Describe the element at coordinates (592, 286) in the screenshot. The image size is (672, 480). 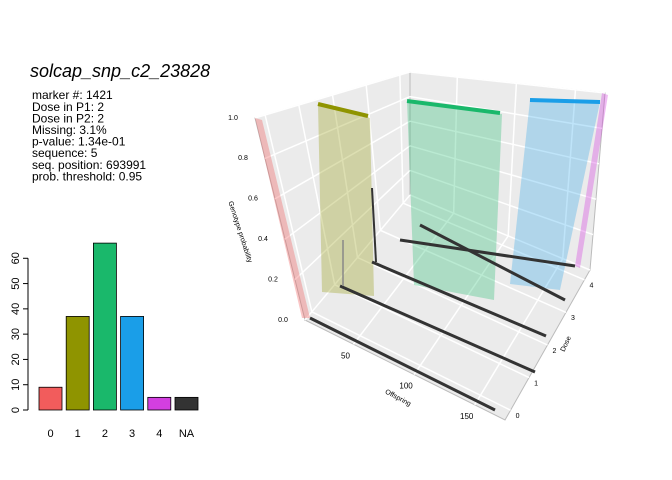
I see `y-tick-label: 4` at that location.